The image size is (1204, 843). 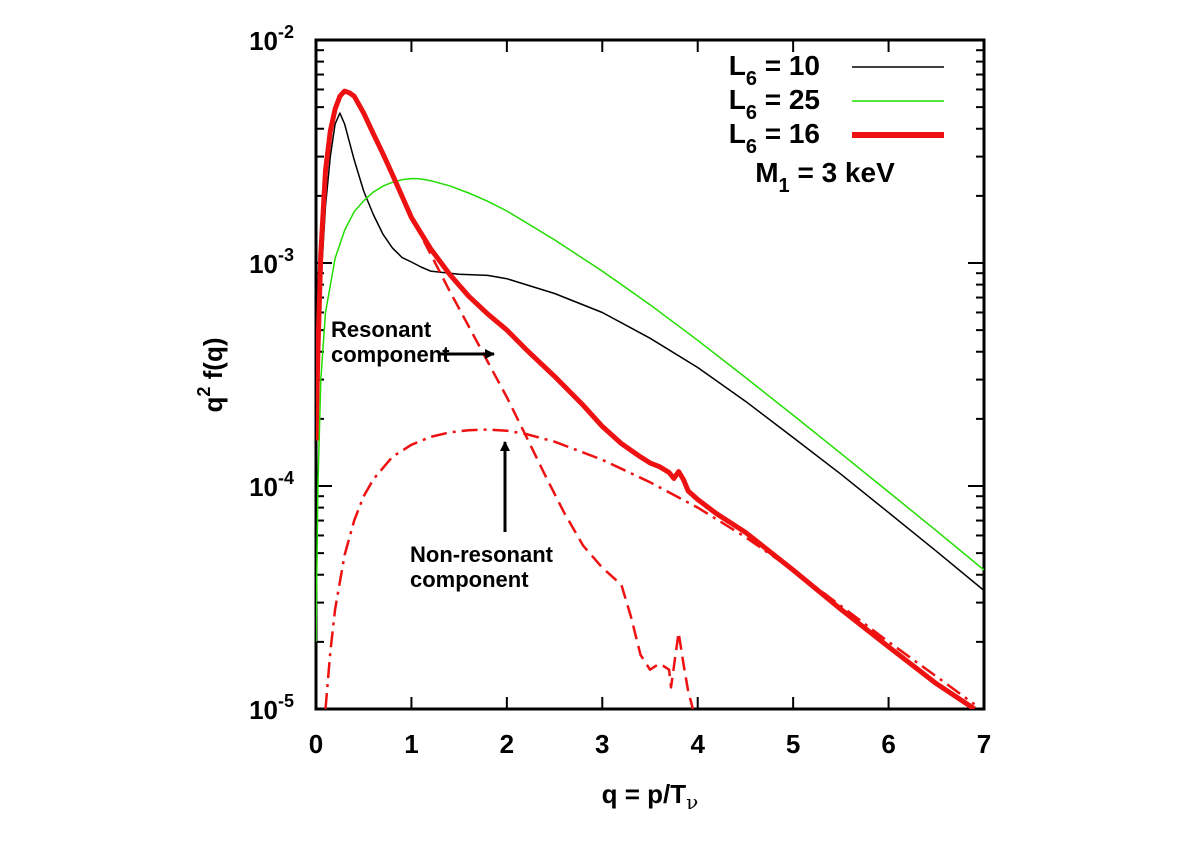 What do you see at coordinates (836, 123) in the screenshot?
I see `legend: L6 = 10 L6 = 25 L6 = 16 M1 = 3 keV` at bounding box center [836, 123].